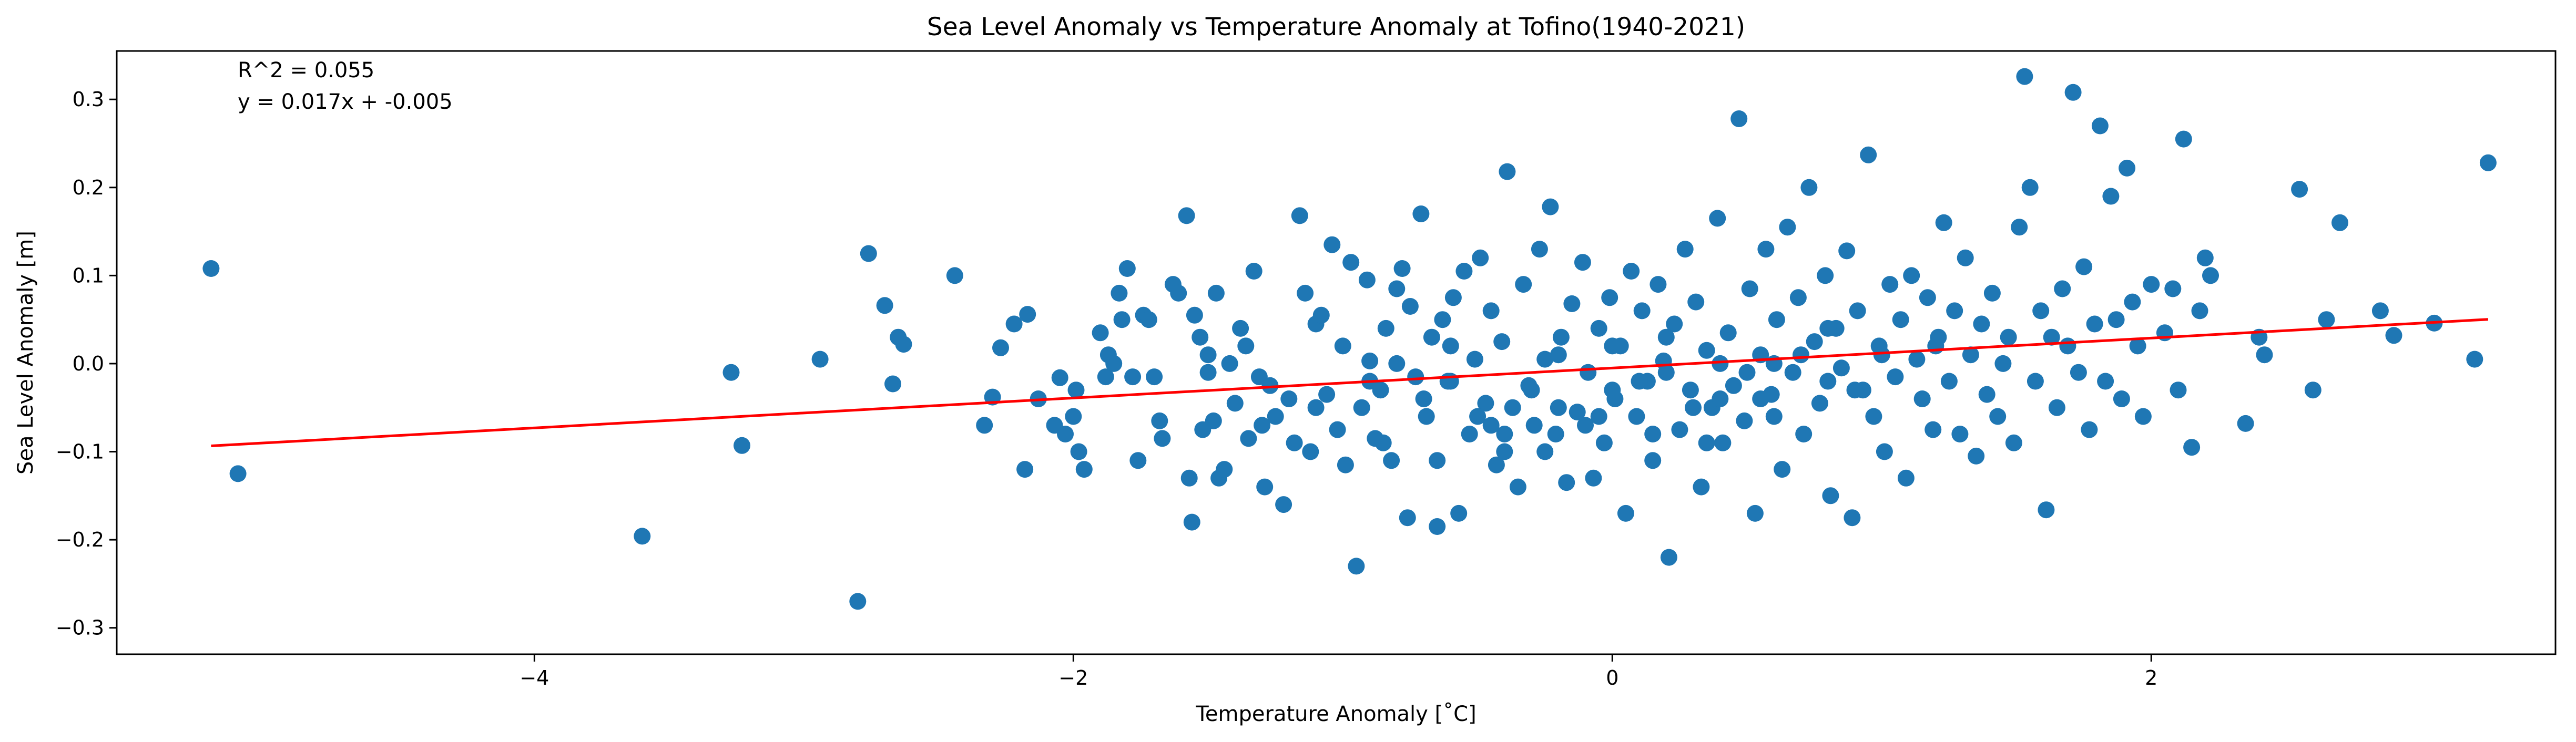 The width and height of the screenshot is (2576, 742). I want to click on x-tick-label: −2, so click(1073, 677).